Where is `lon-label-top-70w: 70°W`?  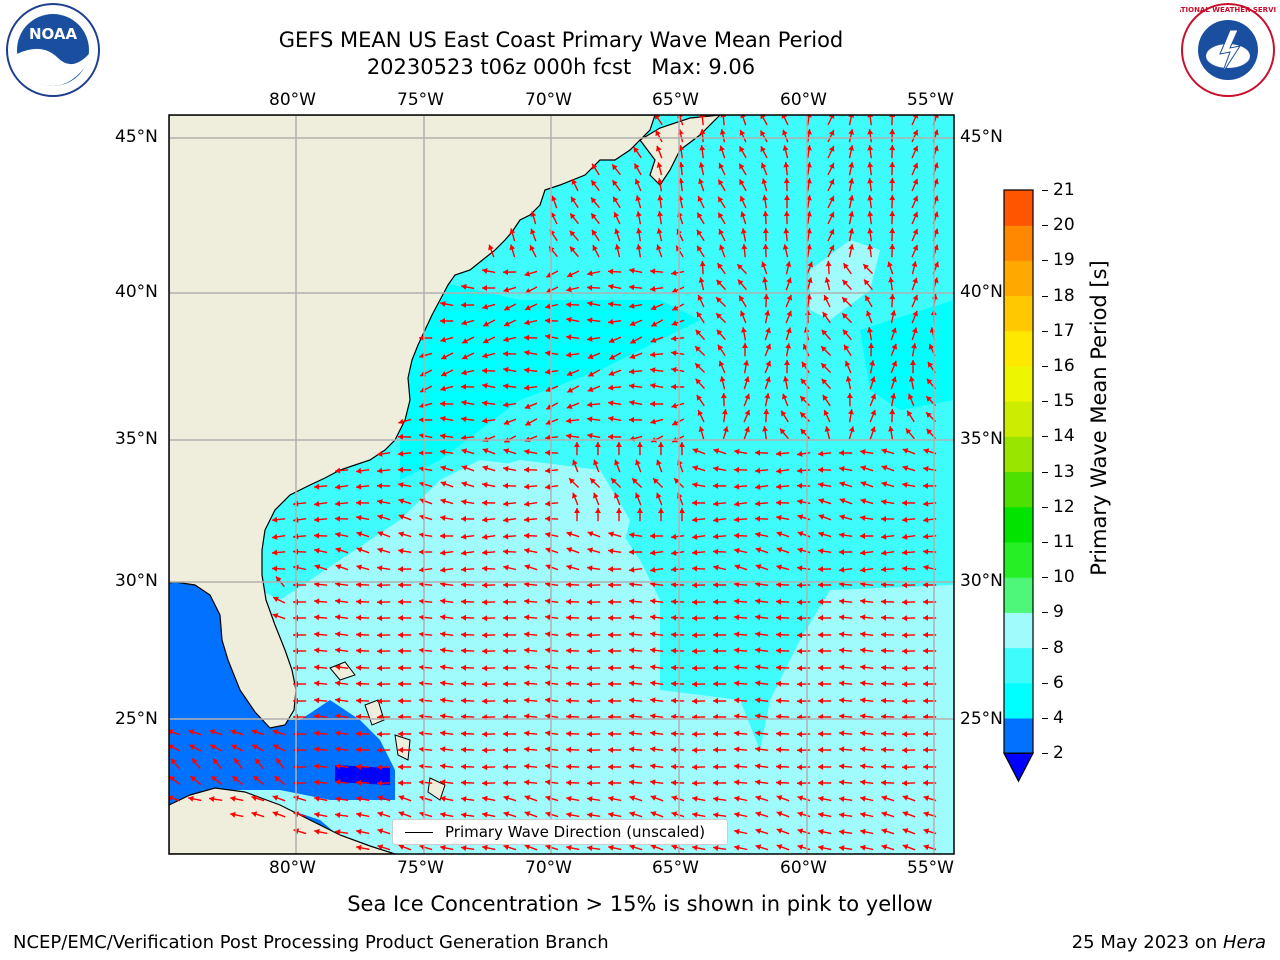 lon-label-top-70w: 70°W is located at coordinates (548, 100).